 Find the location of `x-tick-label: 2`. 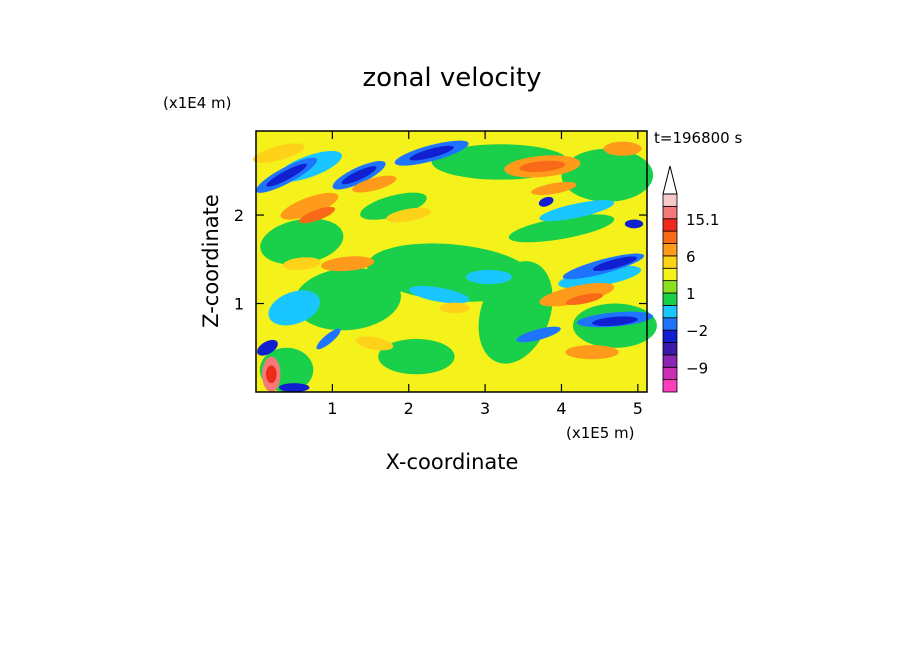

x-tick-label: 2 is located at coordinates (409, 408).